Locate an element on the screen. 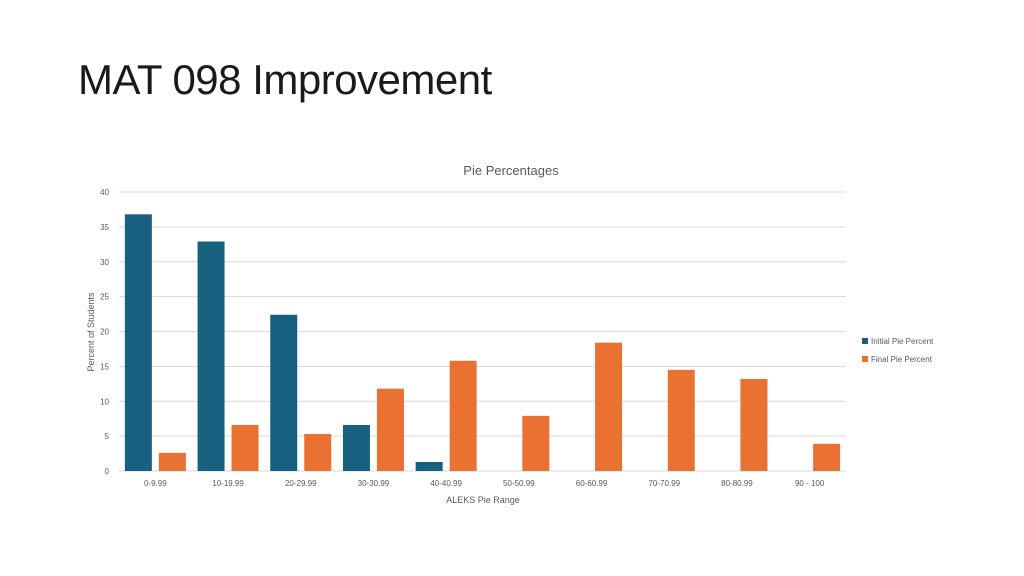 This screenshot has width=1024, height=576. x-tick-label: 90 - 100 is located at coordinates (810, 483).